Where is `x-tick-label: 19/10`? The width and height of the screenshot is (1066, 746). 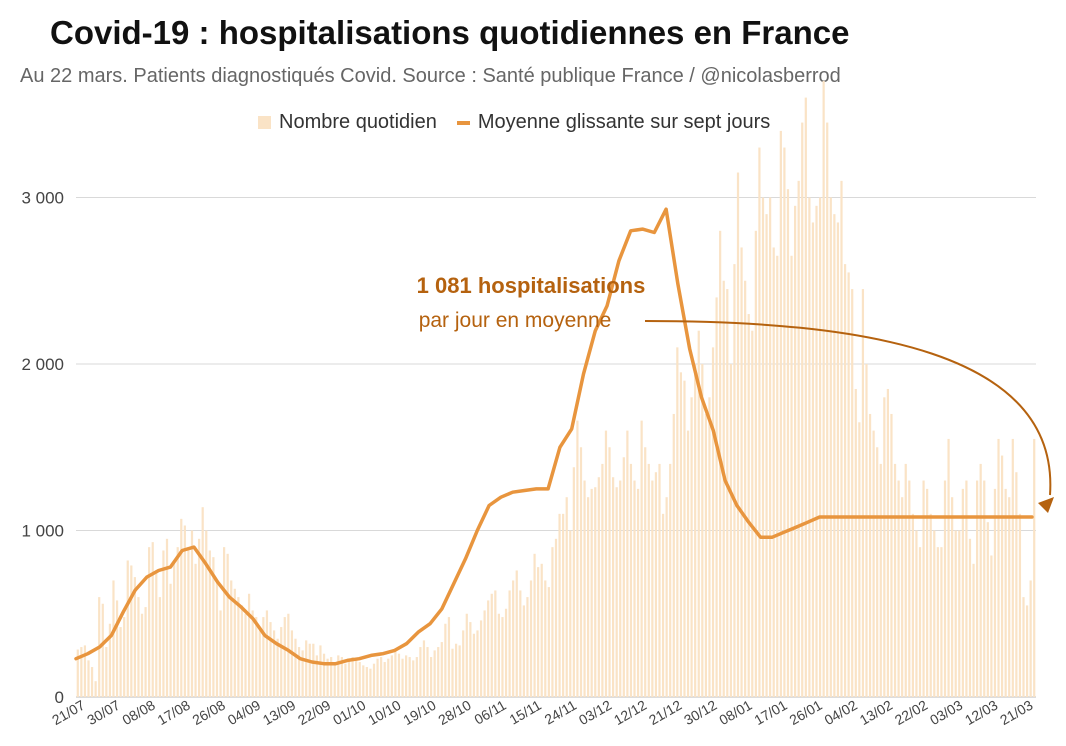
x-tick-label: 19/10 is located at coordinates (419, 712).